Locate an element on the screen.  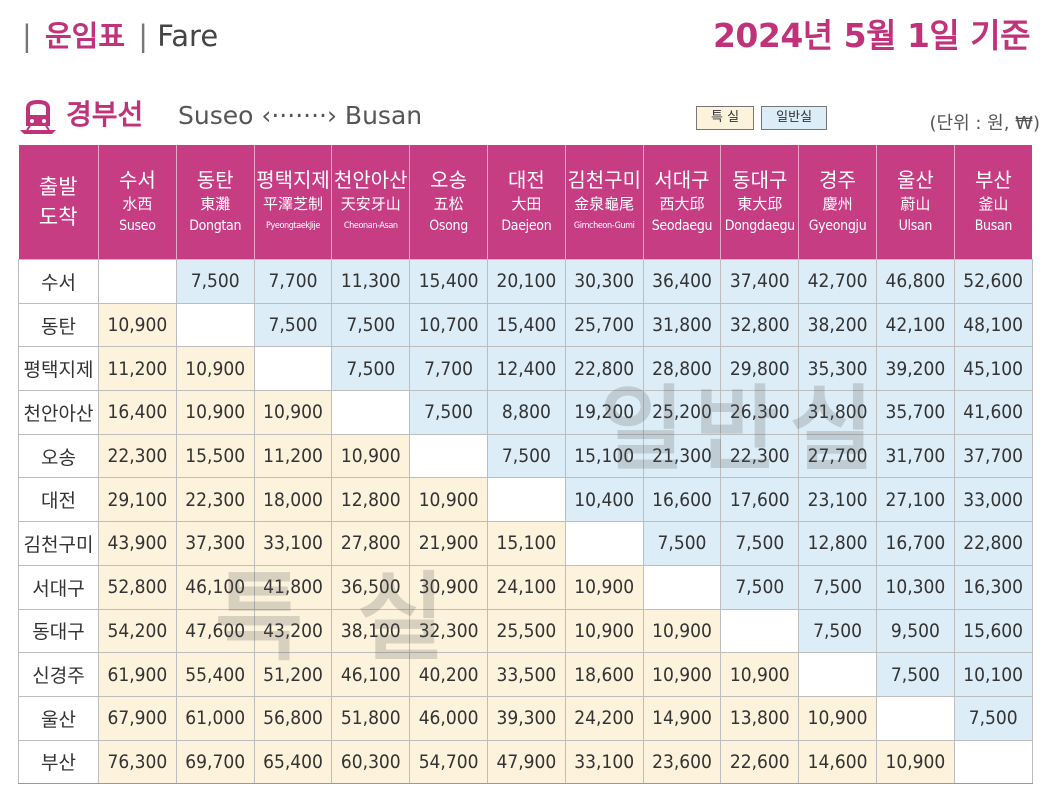
first-class-fare-cell: 24,200 is located at coordinates (604, 718).